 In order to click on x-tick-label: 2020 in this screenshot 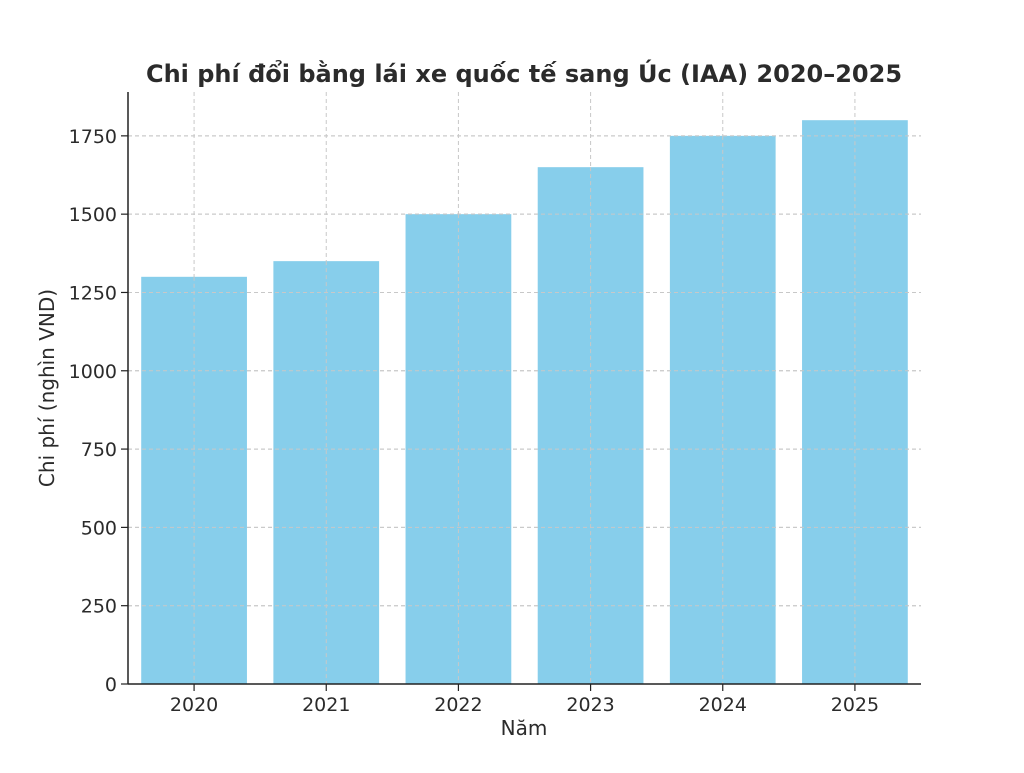, I will do `click(194, 705)`.